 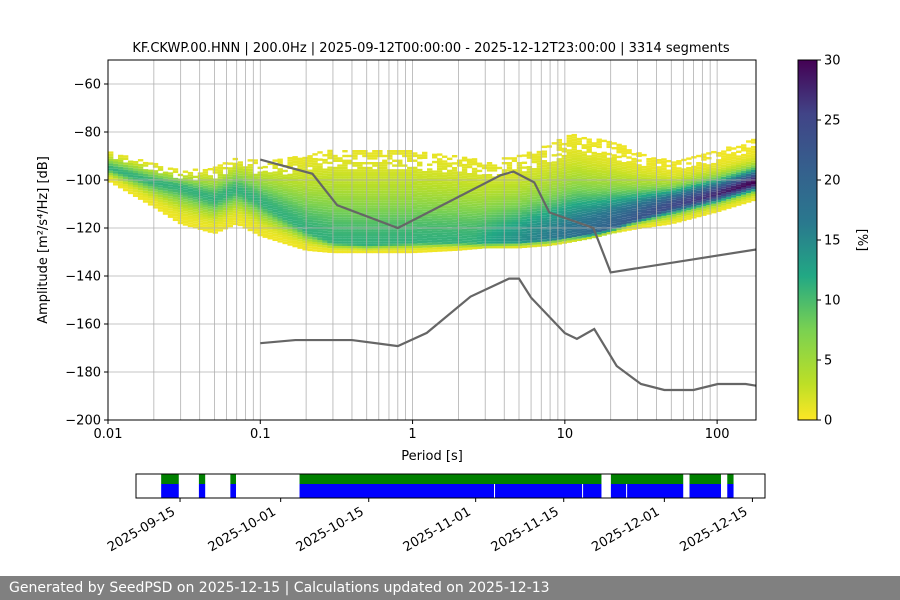 What do you see at coordinates (730, 479) in the screenshot?
I see `available-segment` at bounding box center [730, 479].